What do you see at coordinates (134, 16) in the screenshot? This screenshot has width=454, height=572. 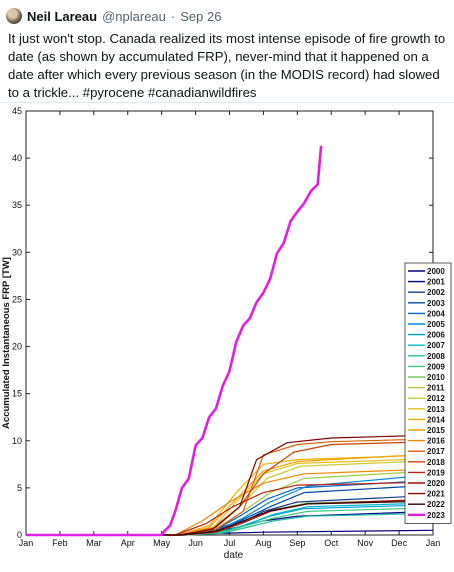 I see `author-handle: @nplareau` at bounding box center [134, 16].